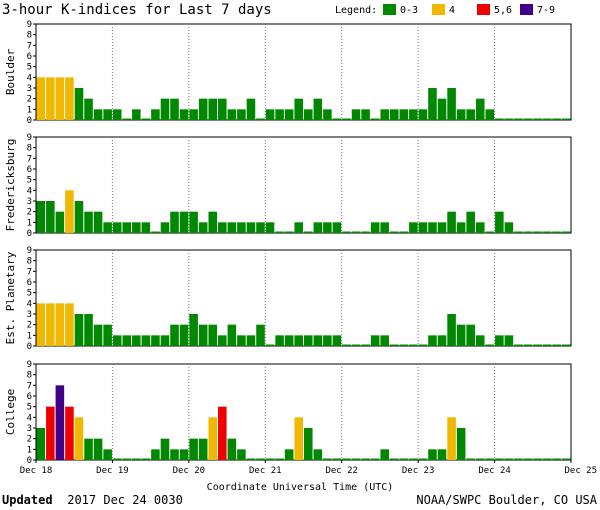 This screenshot has height=510, width=600. I want to click on y-tick-label: 3, so click(29, 202).